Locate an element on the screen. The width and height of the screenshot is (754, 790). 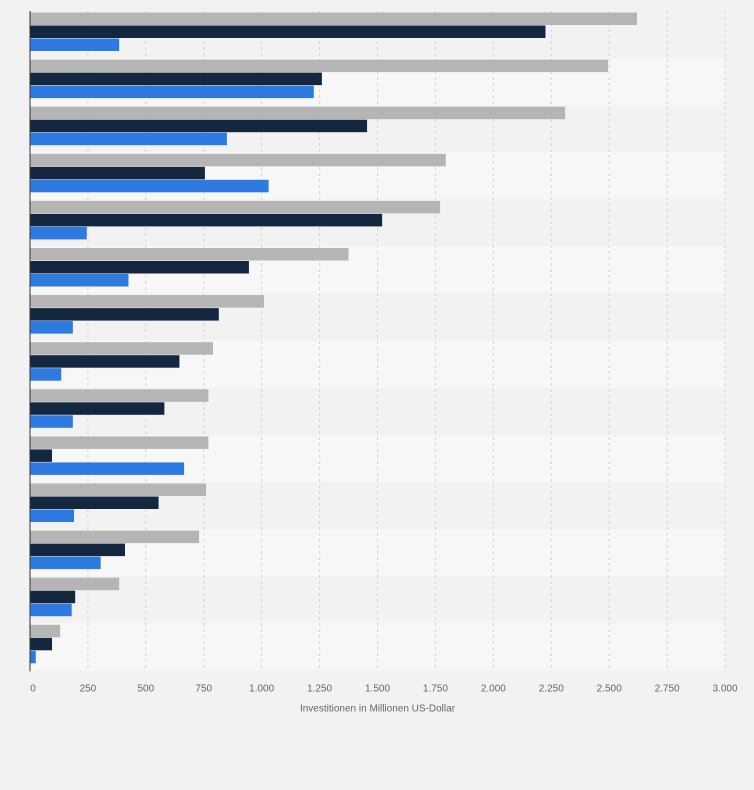
x-tick-label: 2.750 is located at coordinates (667, 688).